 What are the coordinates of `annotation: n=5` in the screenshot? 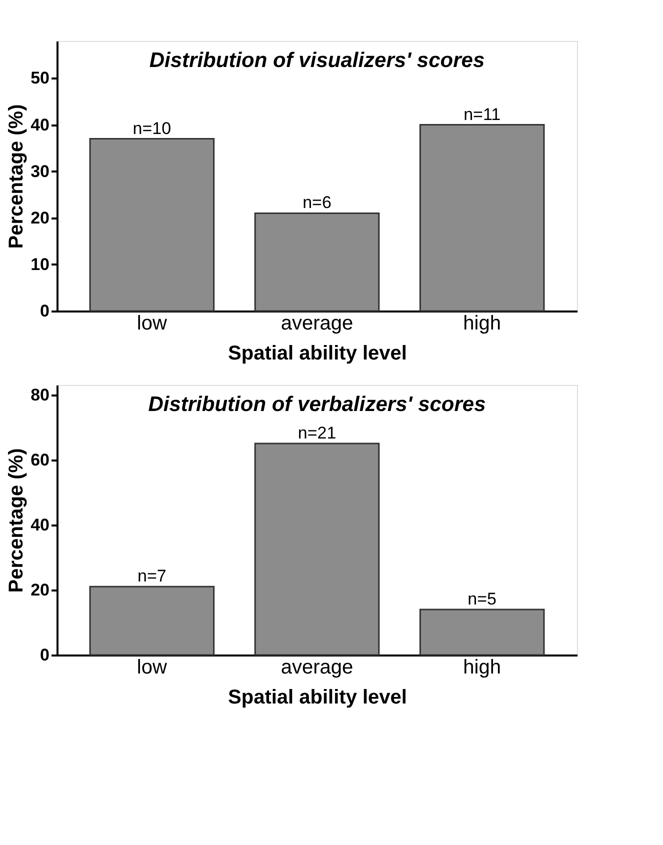 It's located at (482, 598).